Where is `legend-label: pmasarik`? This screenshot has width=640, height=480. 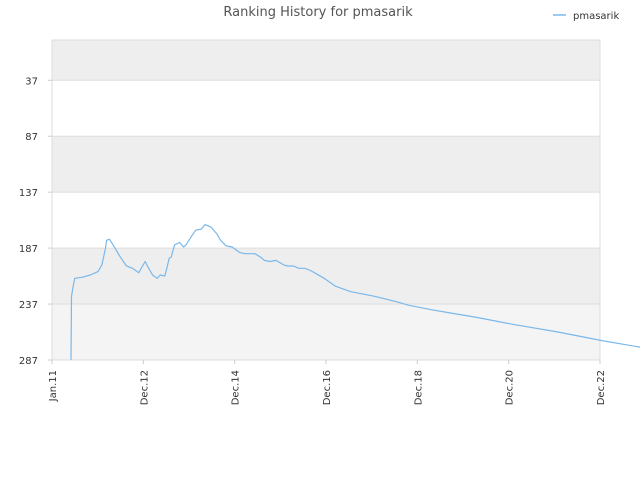
legend-label: pmasarik is located at coordinates (596, 16).